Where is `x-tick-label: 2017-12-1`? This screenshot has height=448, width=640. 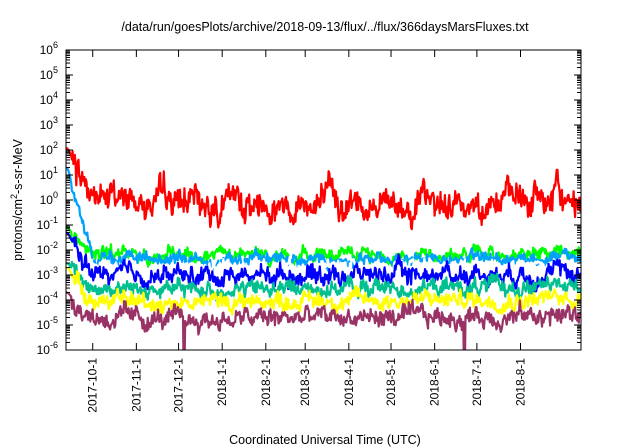 x-tick-label: 2017-12-1 is located at coordinates (179, 385).